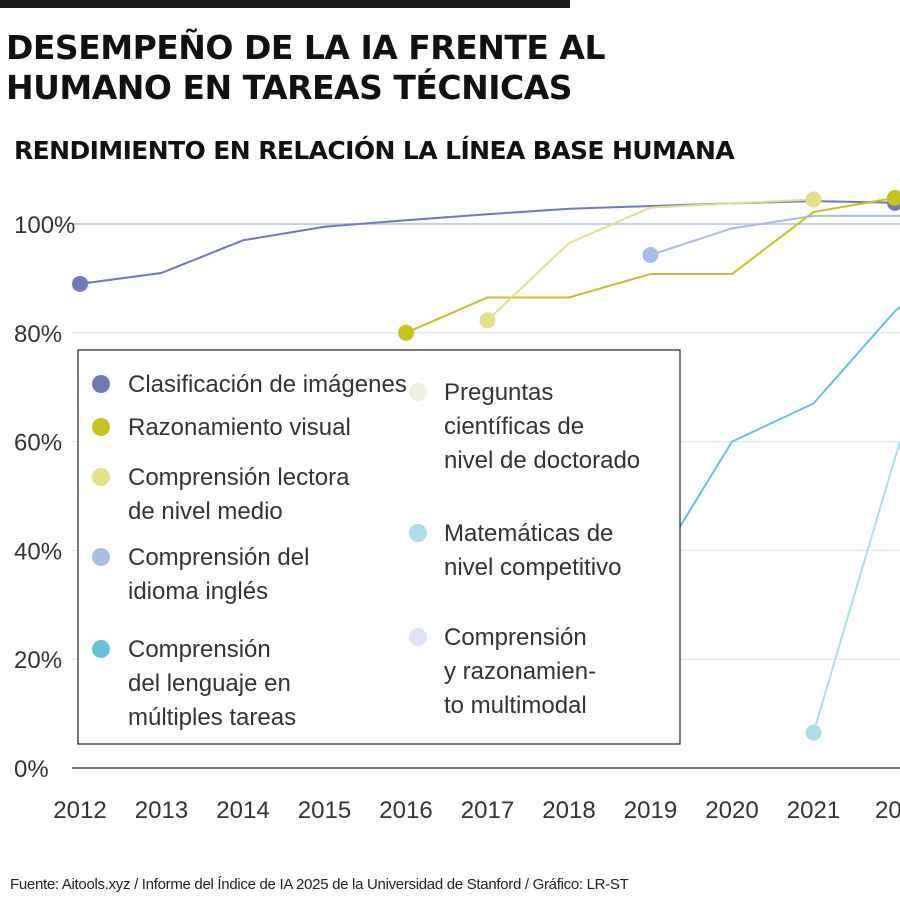  Describe the element at coordinates (813, 732) in the screenshot. I see `series-6-point` at that location.